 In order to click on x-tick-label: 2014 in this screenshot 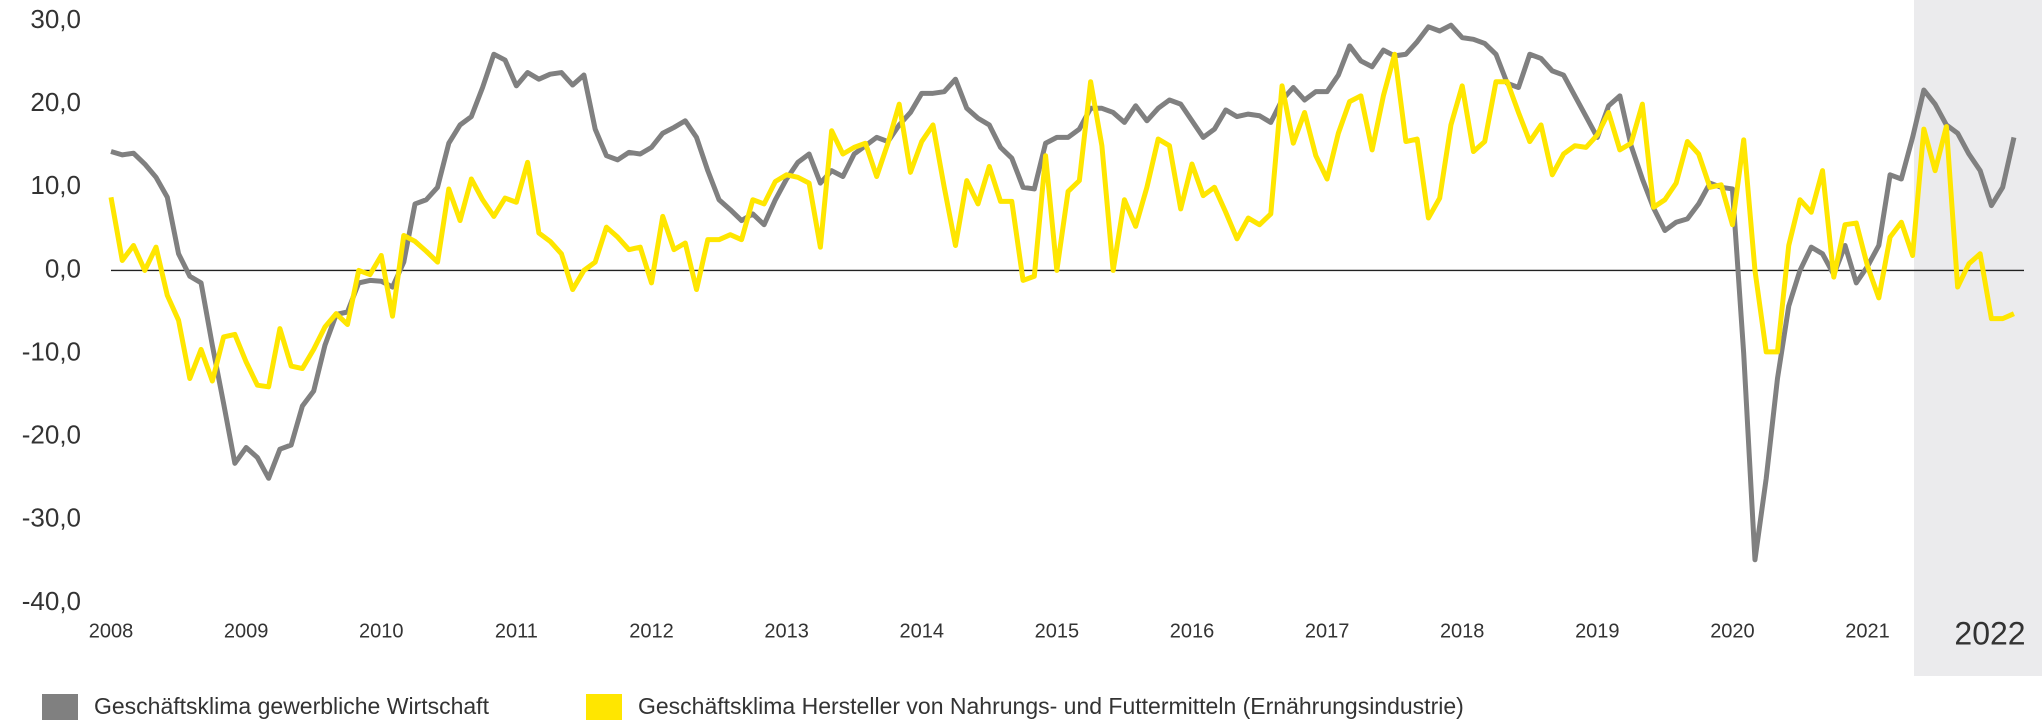, I will do `click(921, 631)`.